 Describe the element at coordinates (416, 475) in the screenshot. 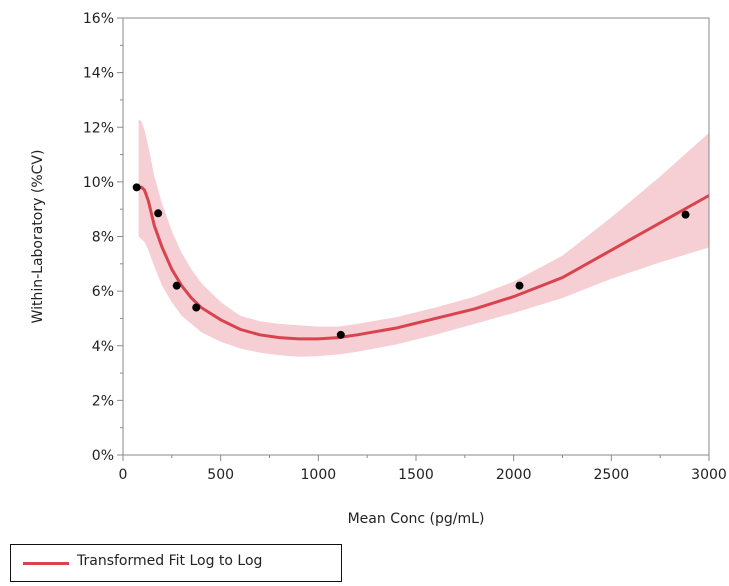

I see `x-tick-label: 1500` at that location.